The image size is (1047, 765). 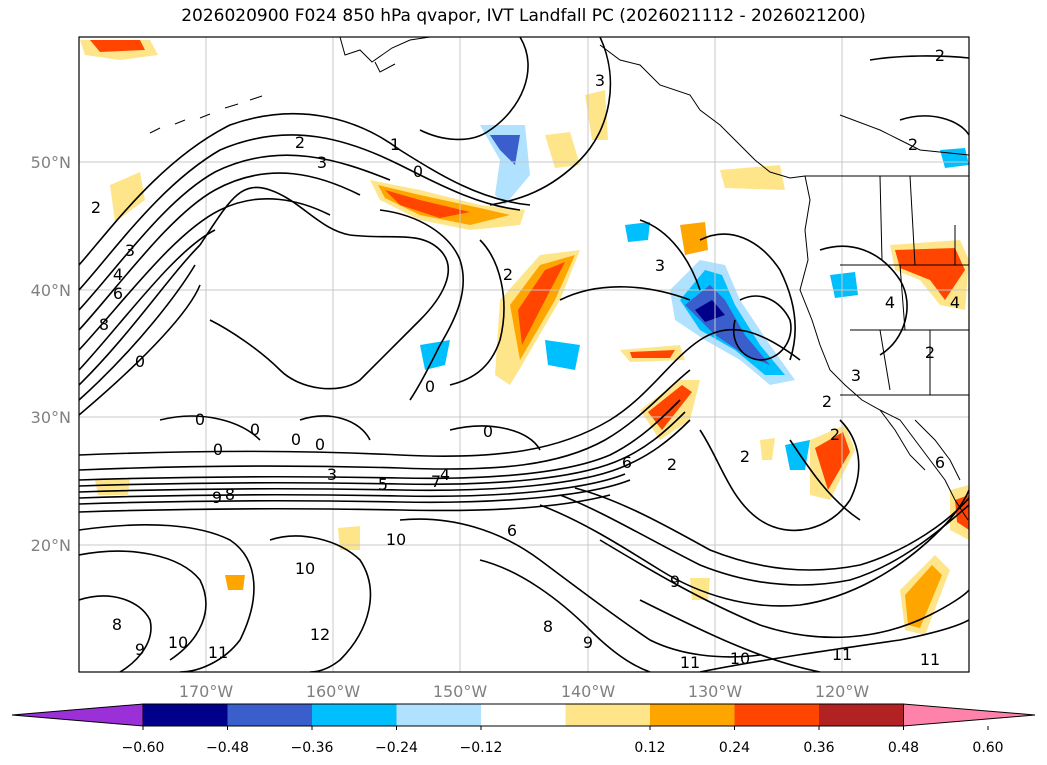 I want to click on colorbar-tick-label: −0.60, so click(x=143, y=748).